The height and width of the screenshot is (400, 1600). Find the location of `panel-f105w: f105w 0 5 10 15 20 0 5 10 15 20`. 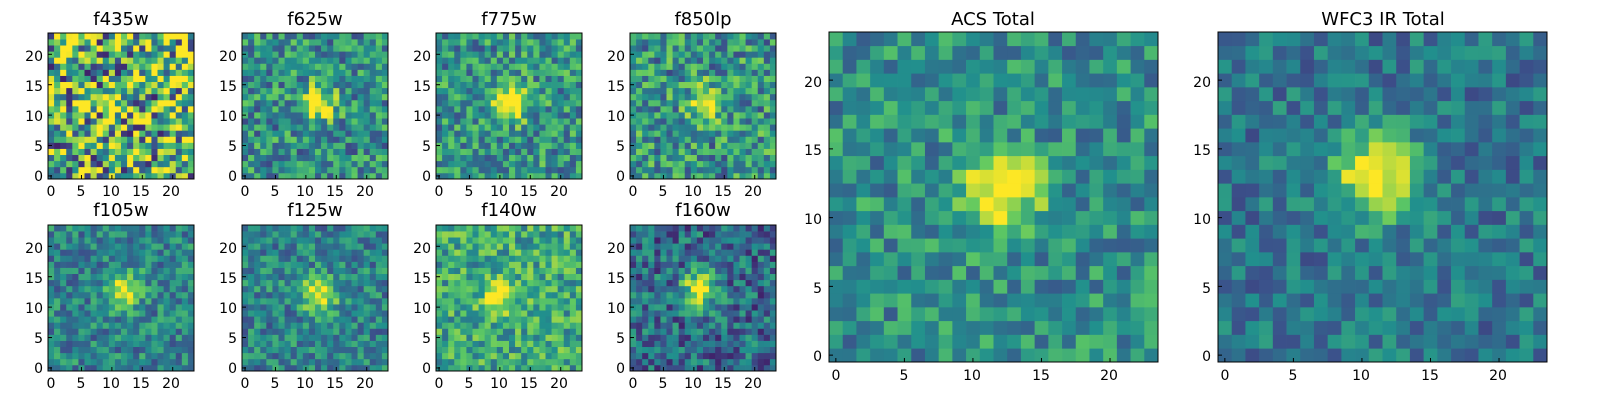

panel-f105w: f105w 0 5 10 15 20 0 5 10 15 20 is located at coordinates (110, 296).